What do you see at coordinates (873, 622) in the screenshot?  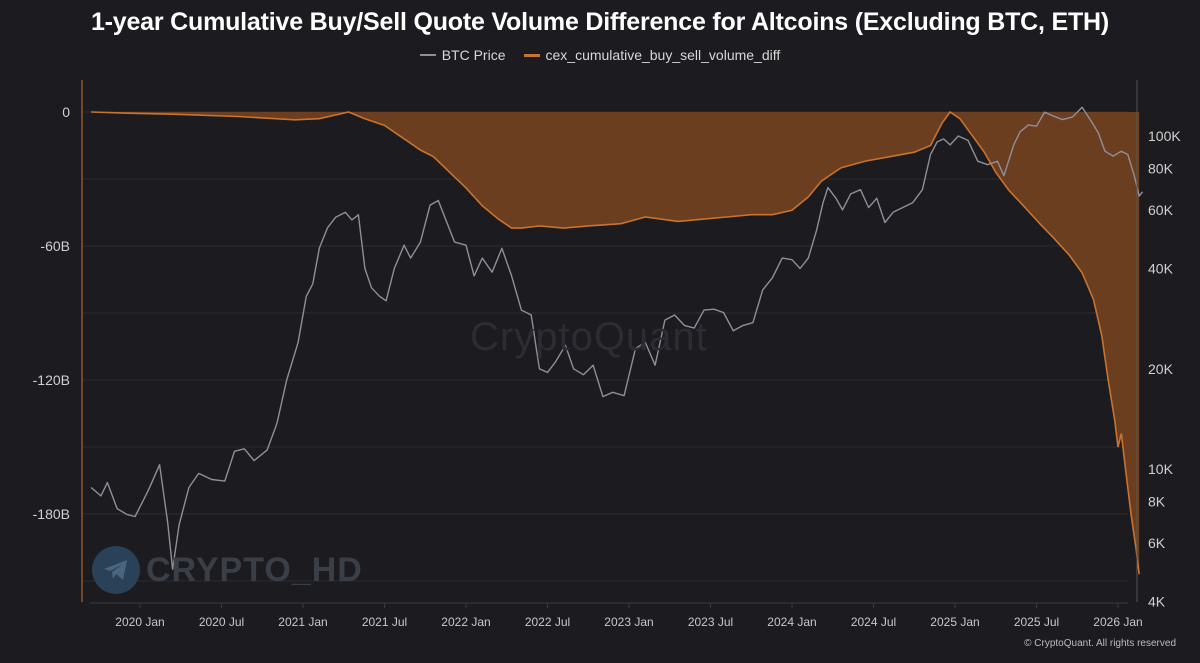 I see `x-tick-label: 2024 Jul` at bounding box center [873, 622].